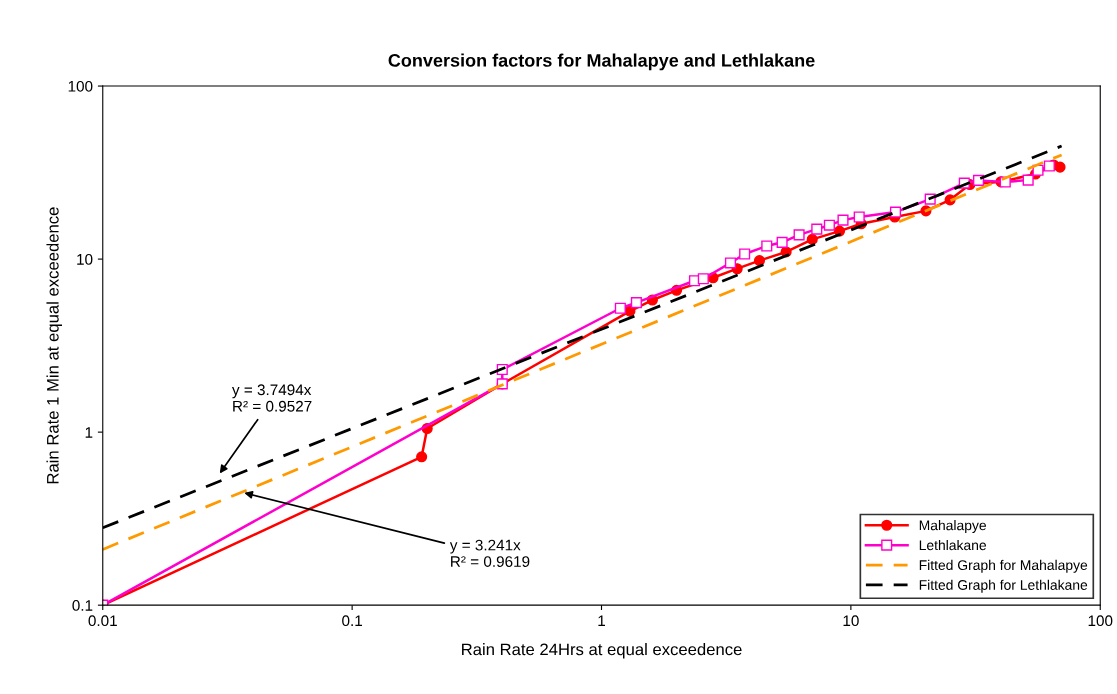  I want to click on x-tick-label: 10, so click(851, 621).